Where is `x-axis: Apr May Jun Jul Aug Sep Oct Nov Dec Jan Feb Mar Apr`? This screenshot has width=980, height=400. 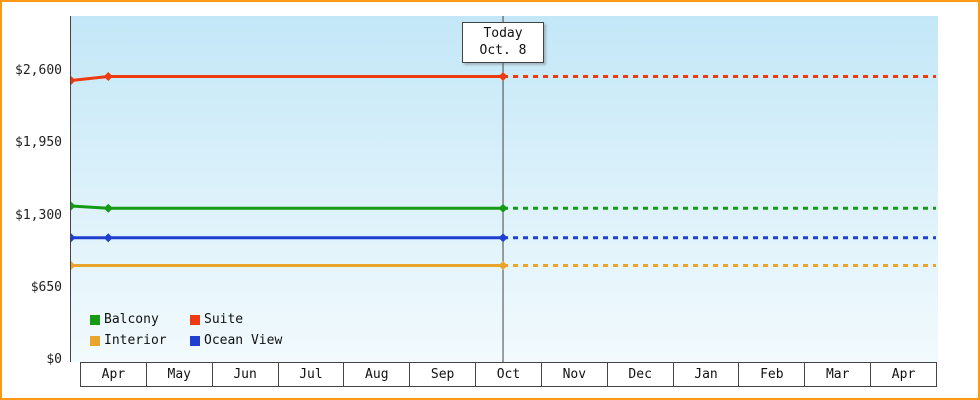 x-axis: Apr May Jun Jul Aug Sep Oct Nov Dec Jan Feb Mar Apr is located at coordinates (508, 374).